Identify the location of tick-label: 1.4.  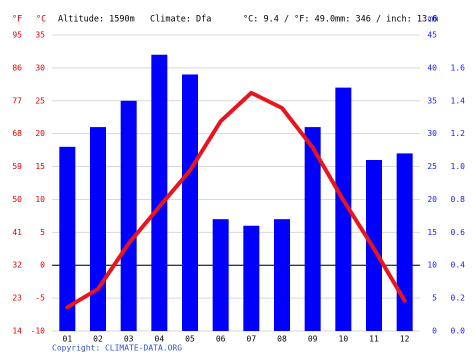
(458, 100).